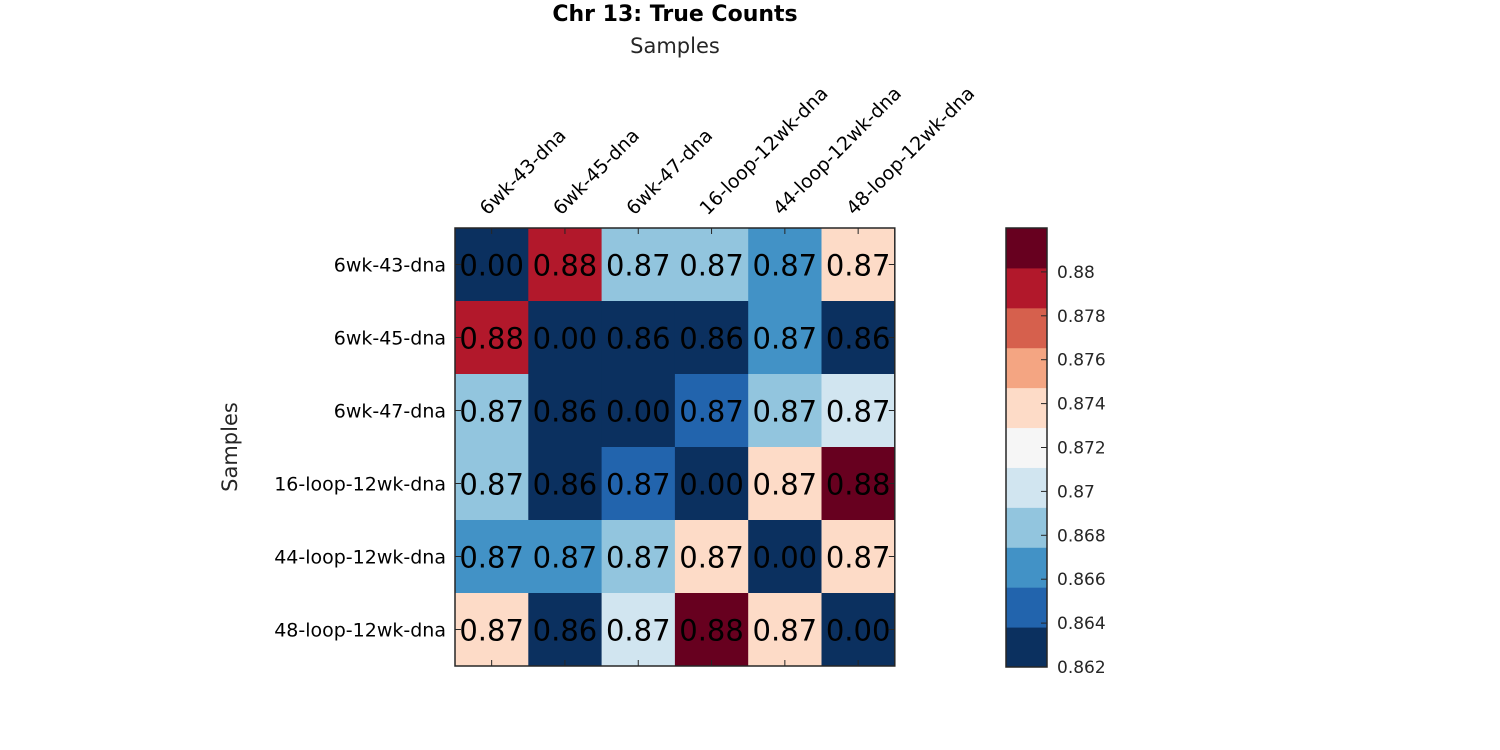 The image size is (1500, 750). Describe the element at coordinates (1081, 536) in the screenshot. I see `colorbar-tick-label: 0.868` at that location.